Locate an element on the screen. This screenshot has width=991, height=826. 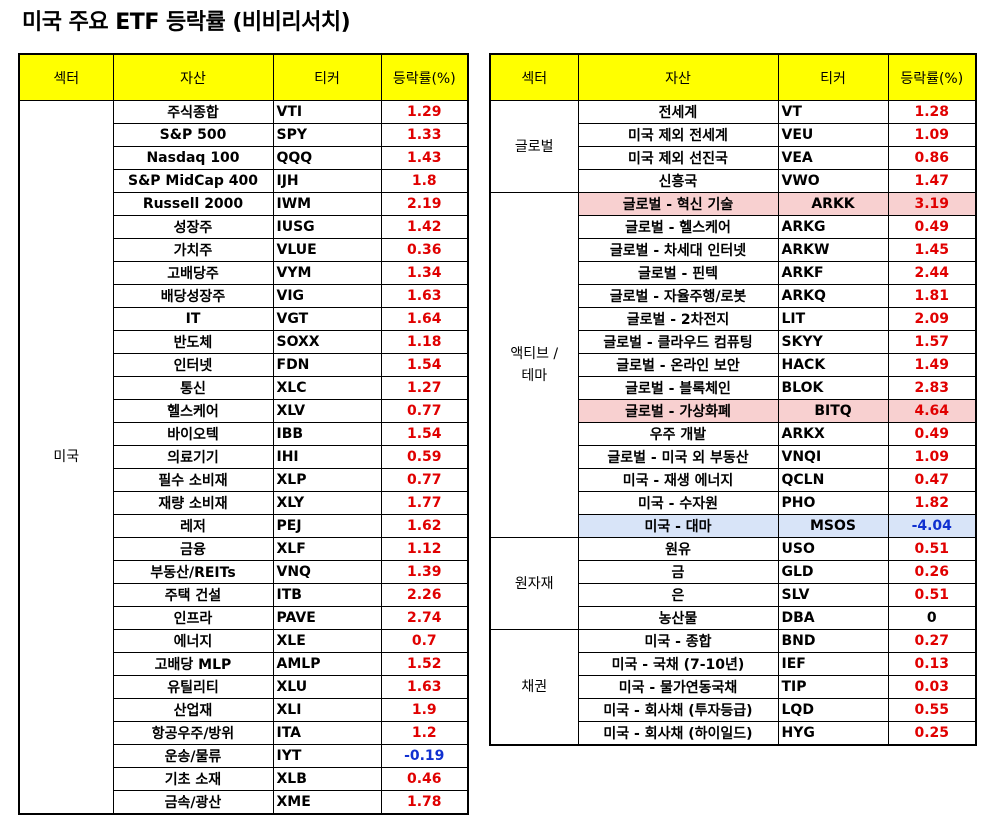
change-cell: 1.27 is located at coordinates (424, 388).